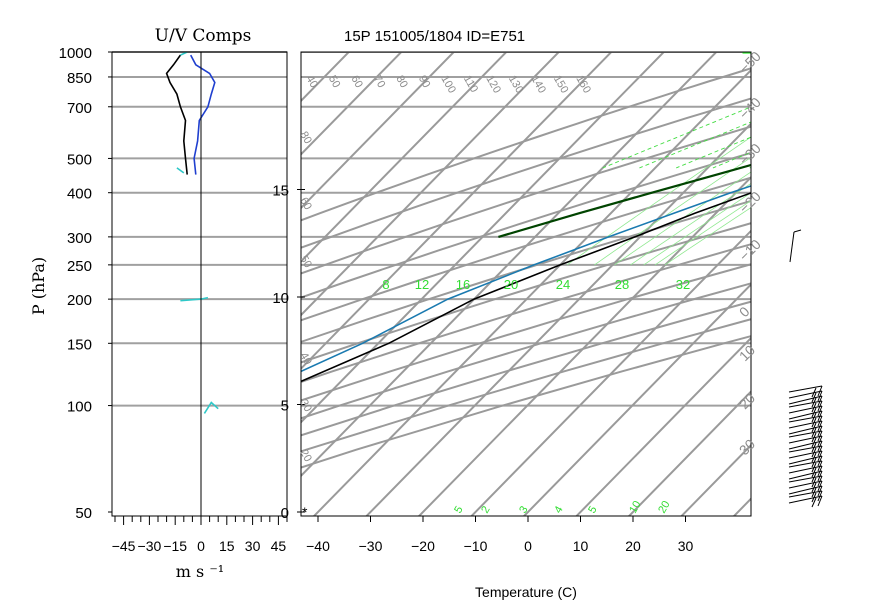  I want to click on pressure-tick-label: 150, so click(79, 344).